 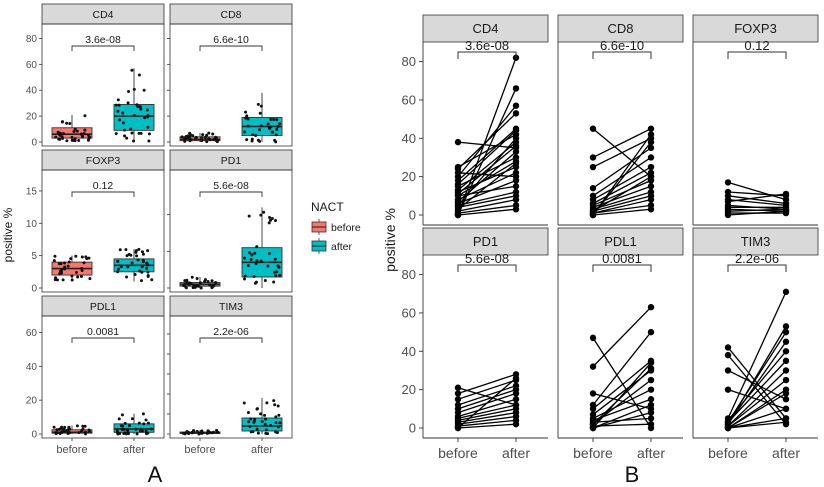 I want to click on plot-frame-a-tim3, so click(x=231, y=377).